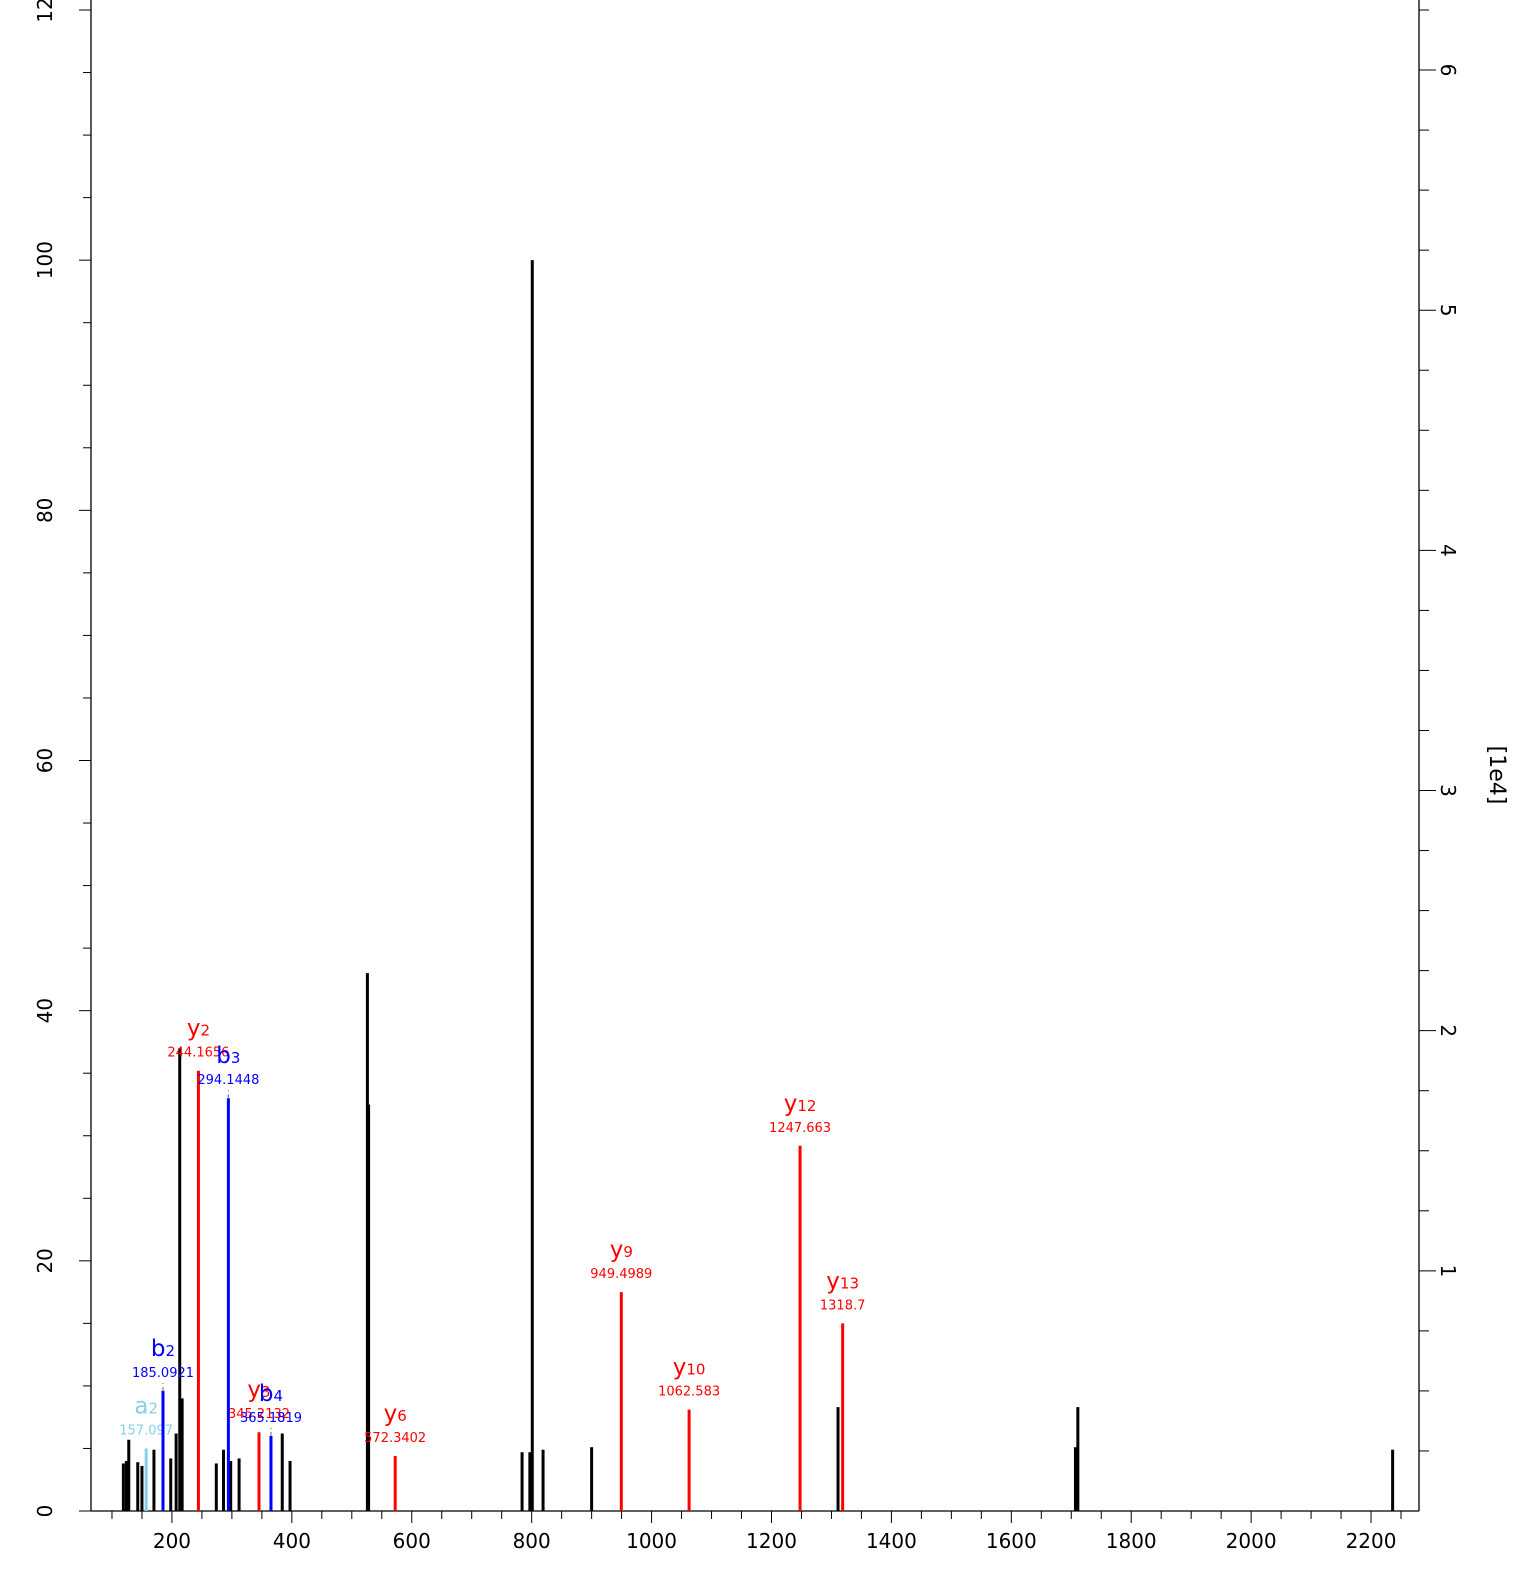 This screenshot has height=1569, width=1515. What do you see at coordinates (1371, 1541) in the screenshot?
I see `x-tick-label: 2200` at bounding box center [1371, 1541].